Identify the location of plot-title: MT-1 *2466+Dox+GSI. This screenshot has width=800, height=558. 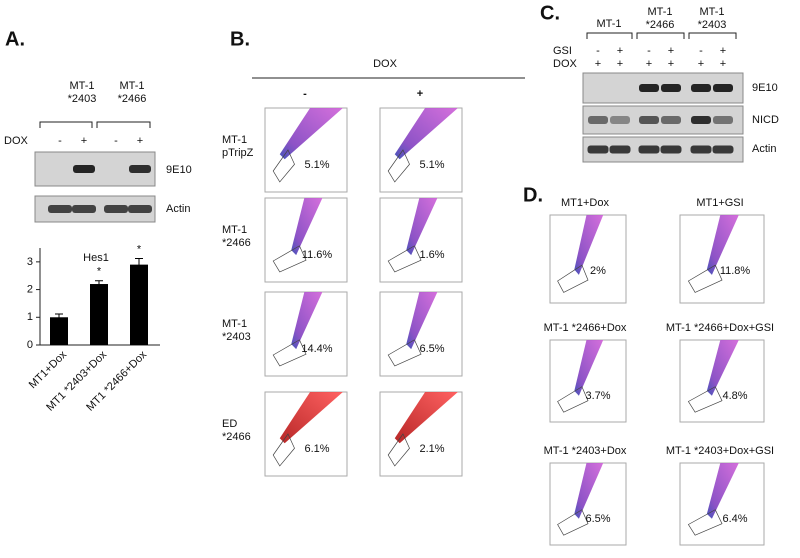
(720, 328).